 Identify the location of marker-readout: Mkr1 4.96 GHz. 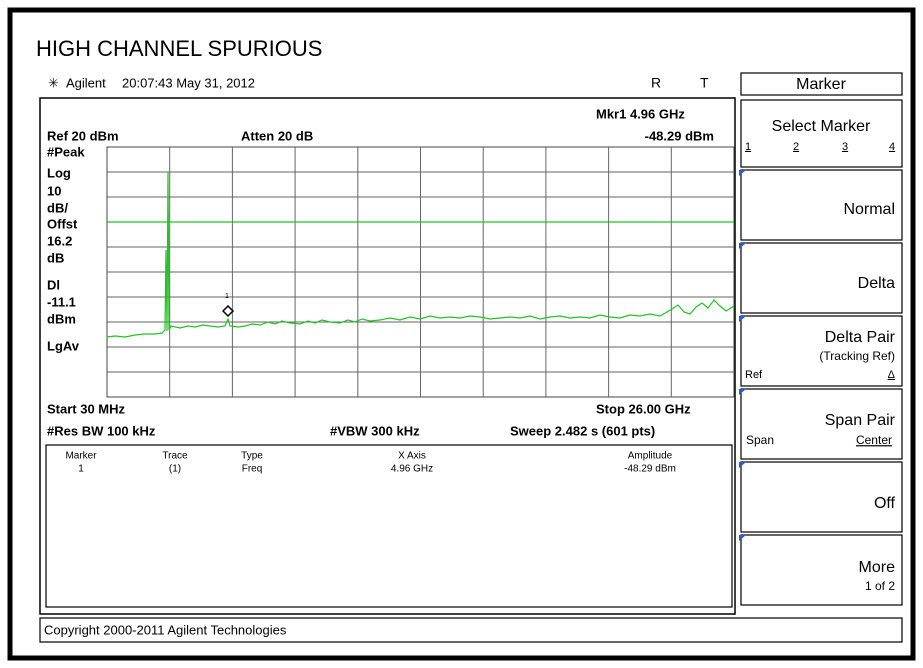
(640, 113).